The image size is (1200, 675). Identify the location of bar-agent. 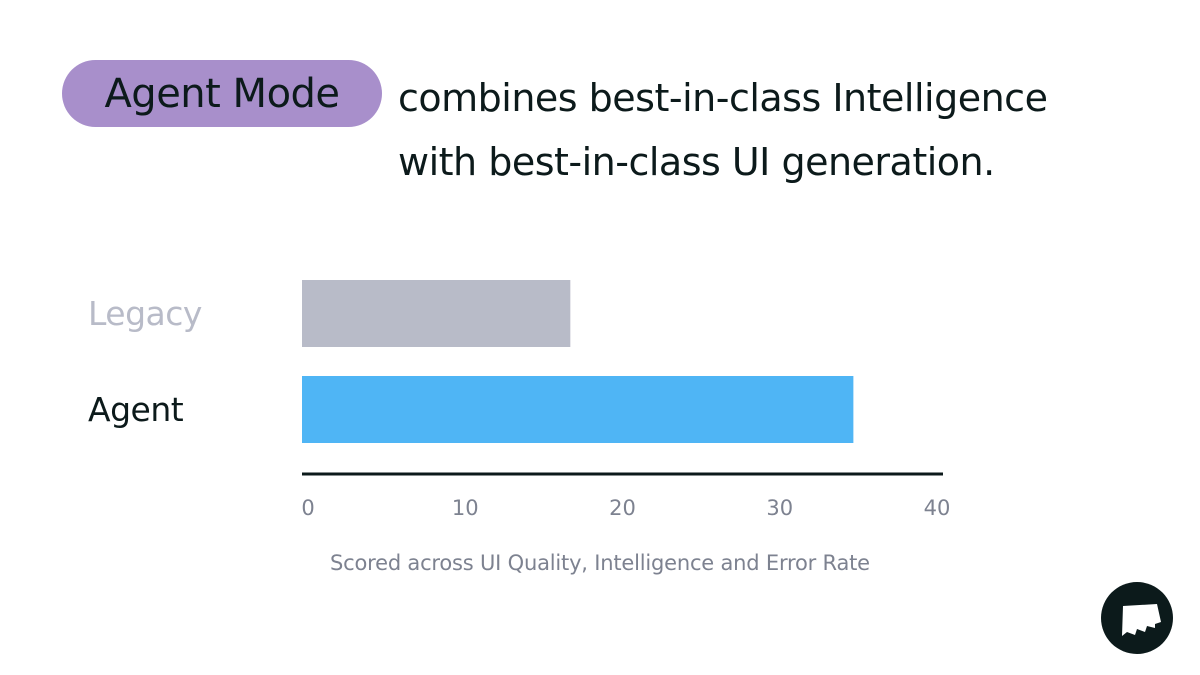
(578, 409).